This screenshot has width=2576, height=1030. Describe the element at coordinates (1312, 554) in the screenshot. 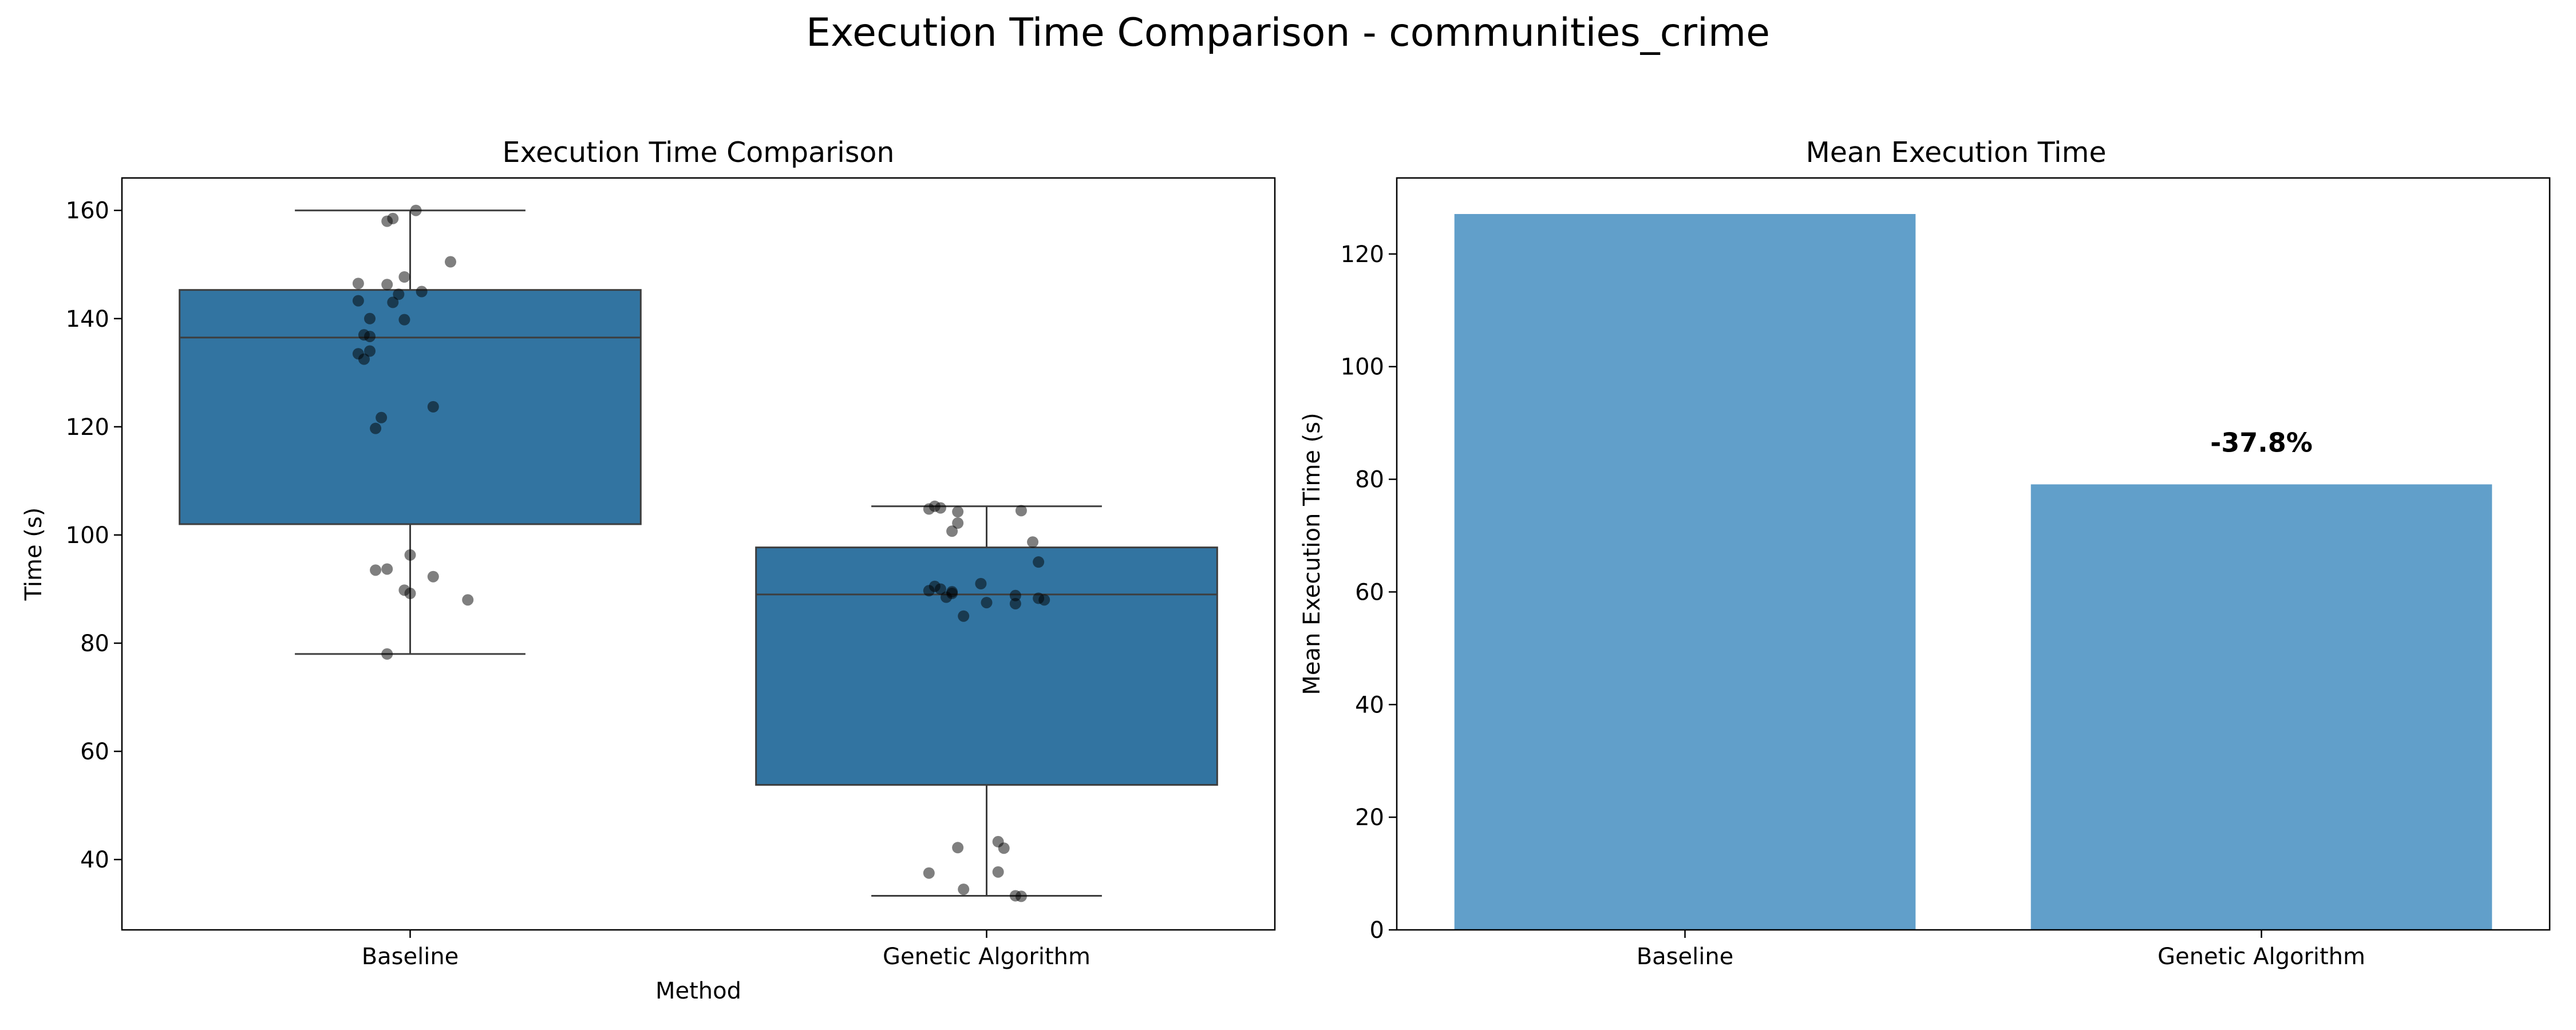

I see `bar-chart-y-axis-label: Mean Execution Time (s)` at that location.